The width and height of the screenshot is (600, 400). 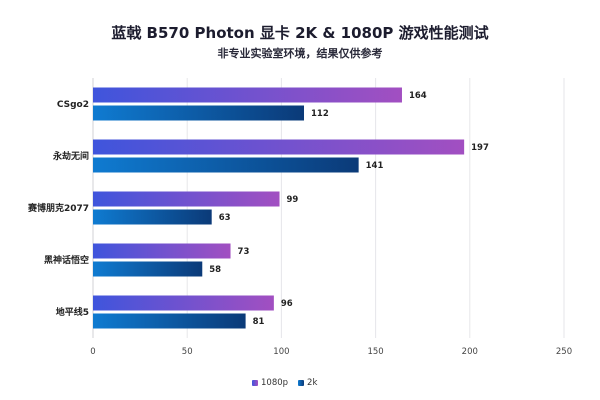 I want to click on legend-item-1080p: 1080p, so click(x=270, y=383).